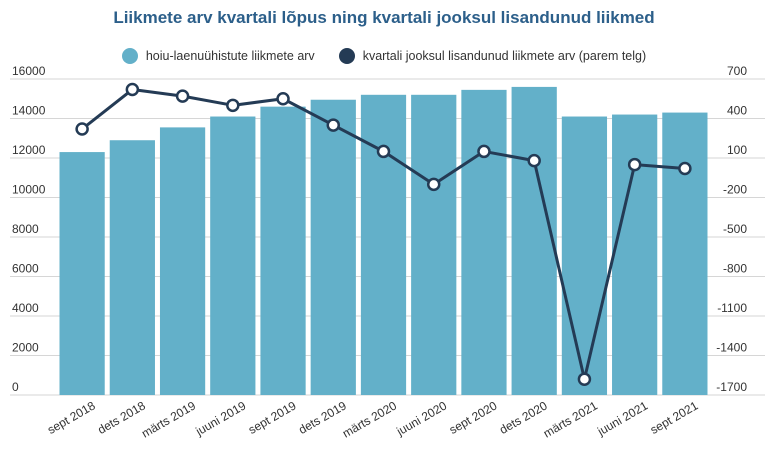  Describe the element at coordinates (421, 418) in the screenshot. I see `x-tick-label: juuni 2020` at that location.